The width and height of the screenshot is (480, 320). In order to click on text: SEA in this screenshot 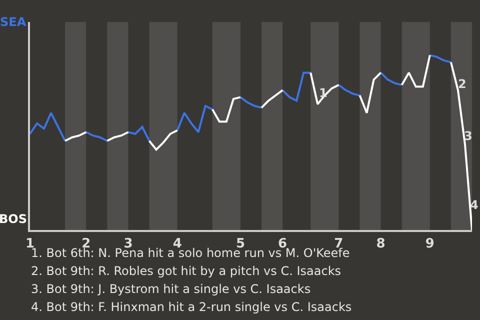, I will do `click(13, 22)`.